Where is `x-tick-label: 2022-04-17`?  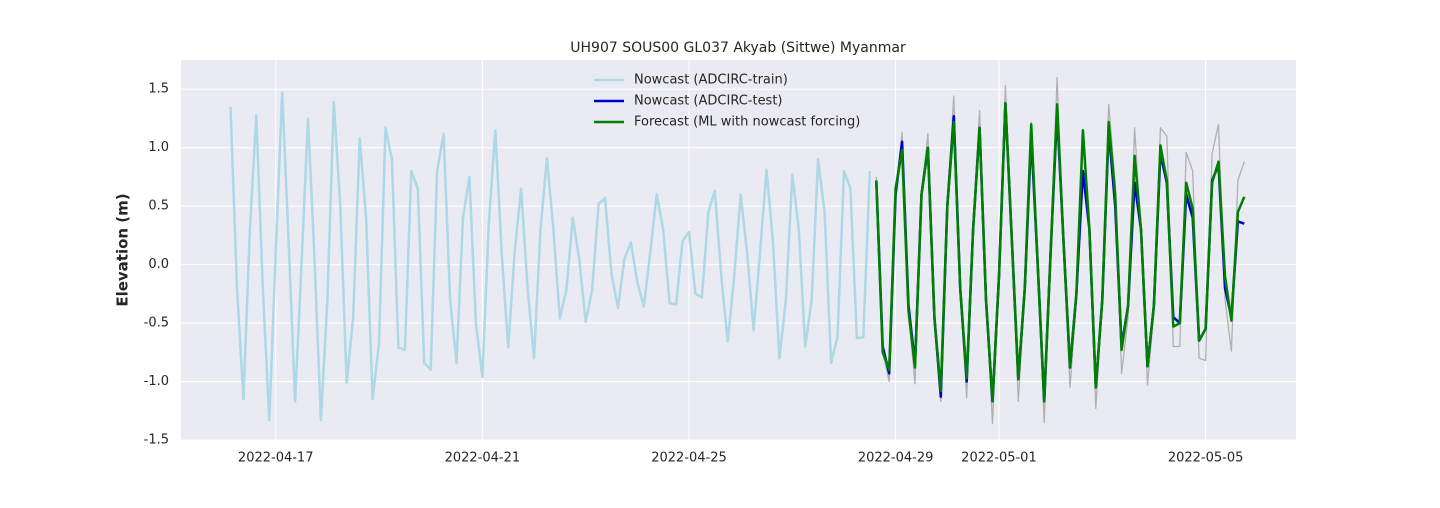
x-tick-label: 2022-04-17 is located at coordinates (276, 458).